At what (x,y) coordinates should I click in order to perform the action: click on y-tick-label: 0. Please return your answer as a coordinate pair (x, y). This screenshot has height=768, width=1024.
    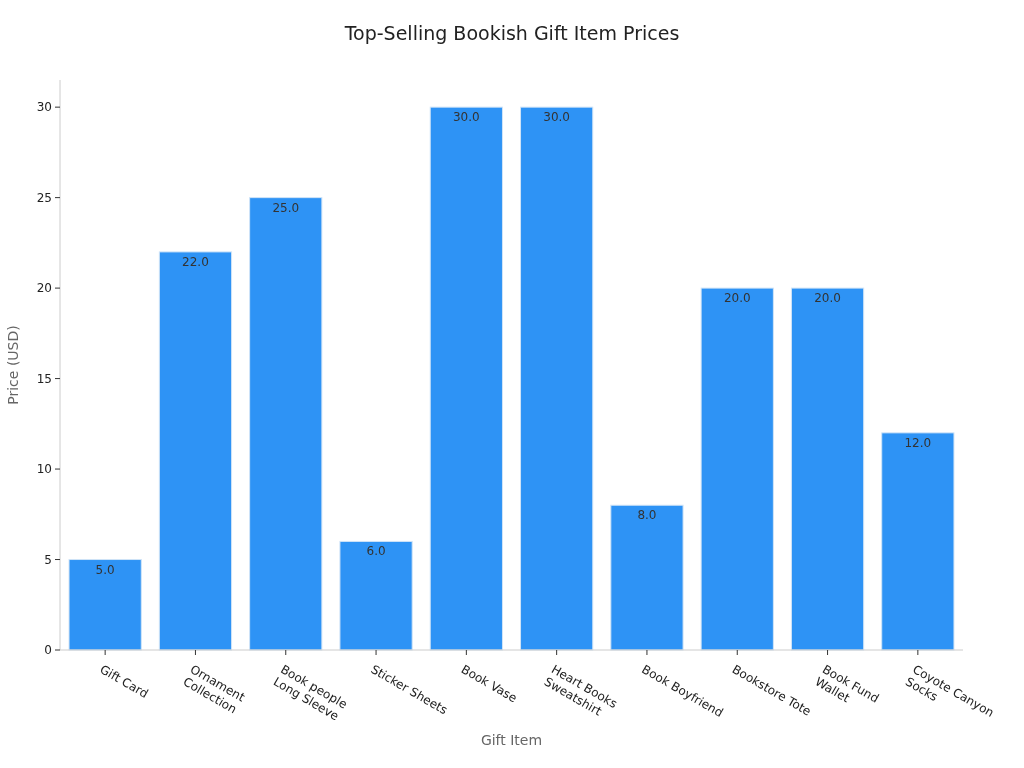
    Looking at the image, I should click on (48, 650).